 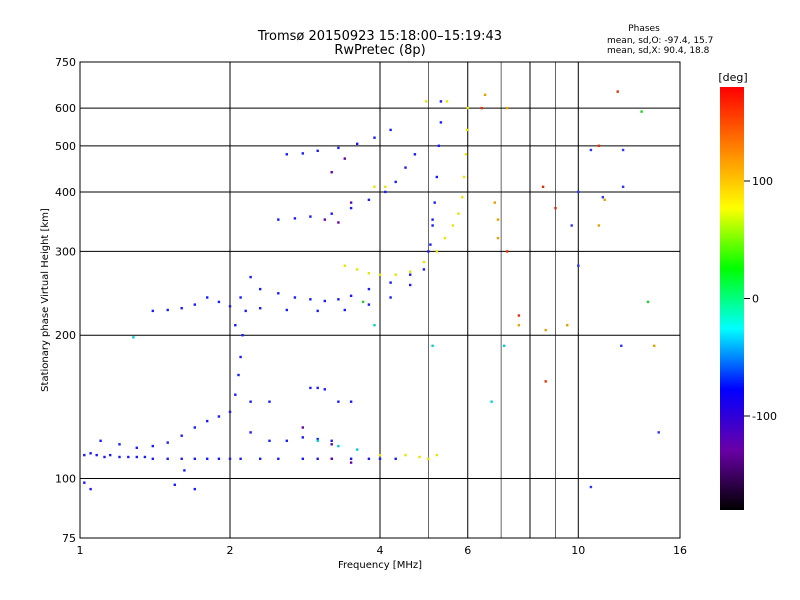 What do you see at coordinates (65, 62) in the screenshot?
I see `y-tick-label: 750` at bounding box center [65, 62].